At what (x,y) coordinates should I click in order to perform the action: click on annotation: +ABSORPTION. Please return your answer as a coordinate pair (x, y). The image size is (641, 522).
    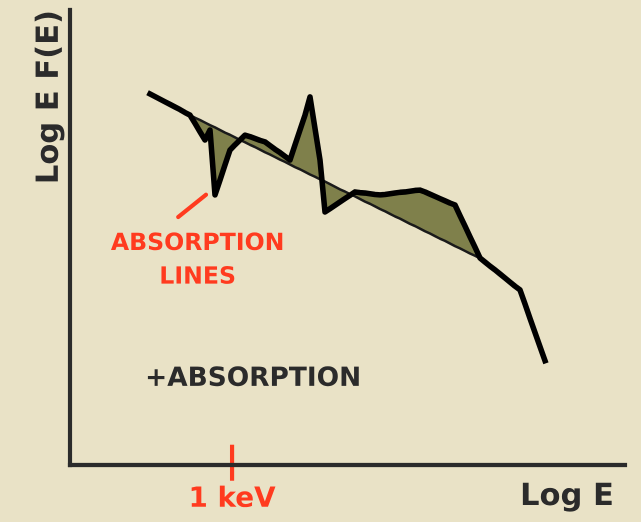
    Looking at the image, I should click on (253, 376).